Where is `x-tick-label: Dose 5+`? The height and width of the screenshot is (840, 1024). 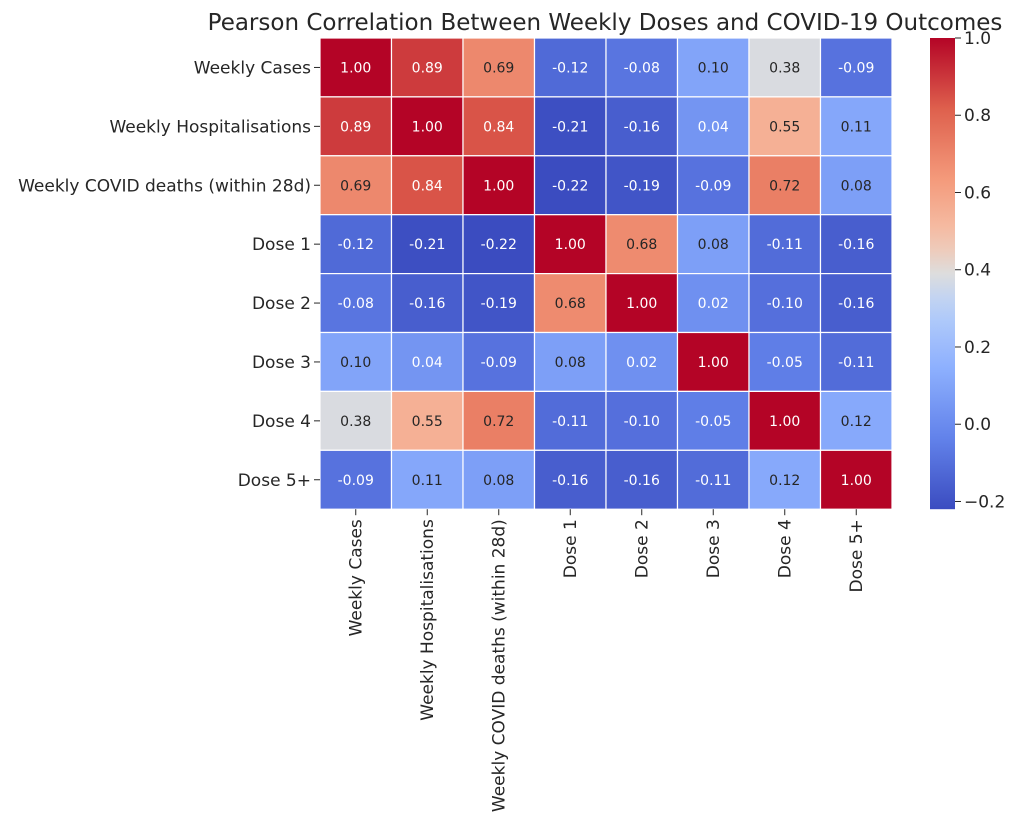
x-tick-label: Dose 5+ is located at coordinates (857, 555).